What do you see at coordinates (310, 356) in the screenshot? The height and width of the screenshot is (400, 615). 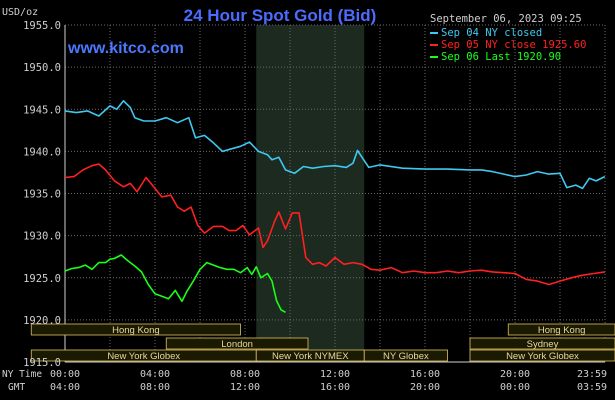 I see `session-label: New York NYMEX` at bounding box center [310, 356].